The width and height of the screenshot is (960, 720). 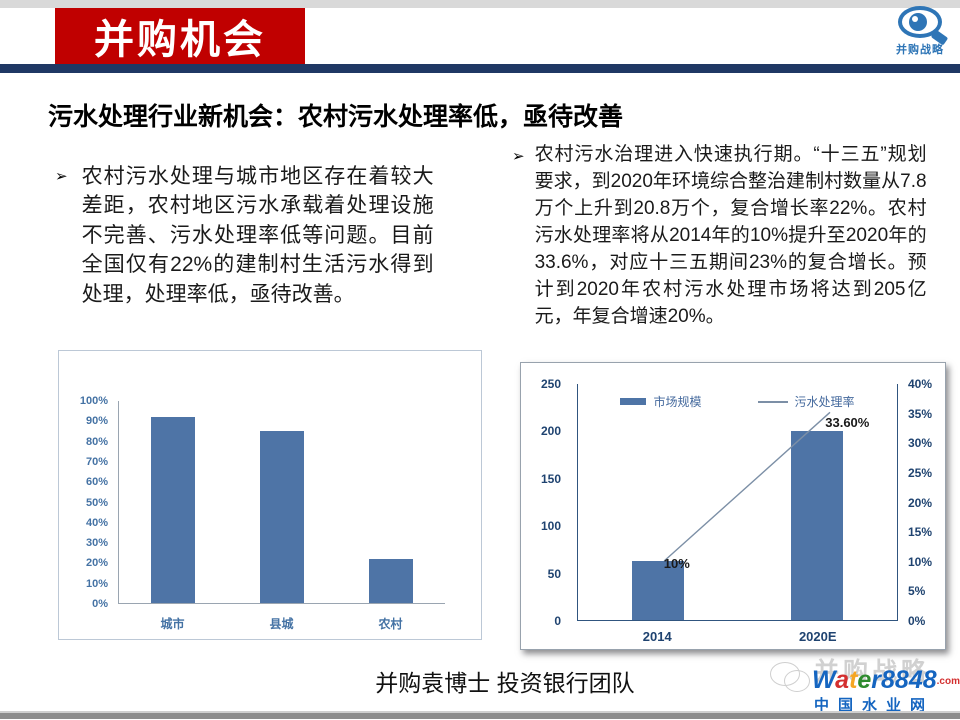 What do you see at coordinates (657, 636) in the screenshot?
I see `x-tick-label: 2014` at bounding box center [657, 636].